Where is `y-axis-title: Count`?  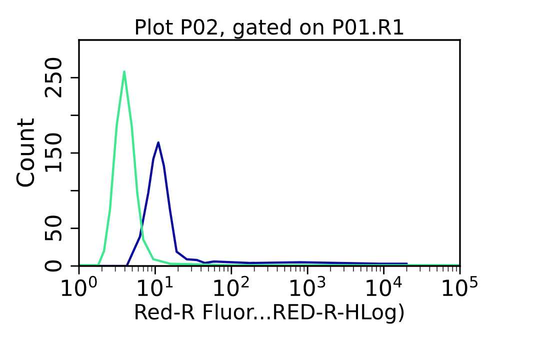
y-axis-title: Count is located at coordinates (25, 152).